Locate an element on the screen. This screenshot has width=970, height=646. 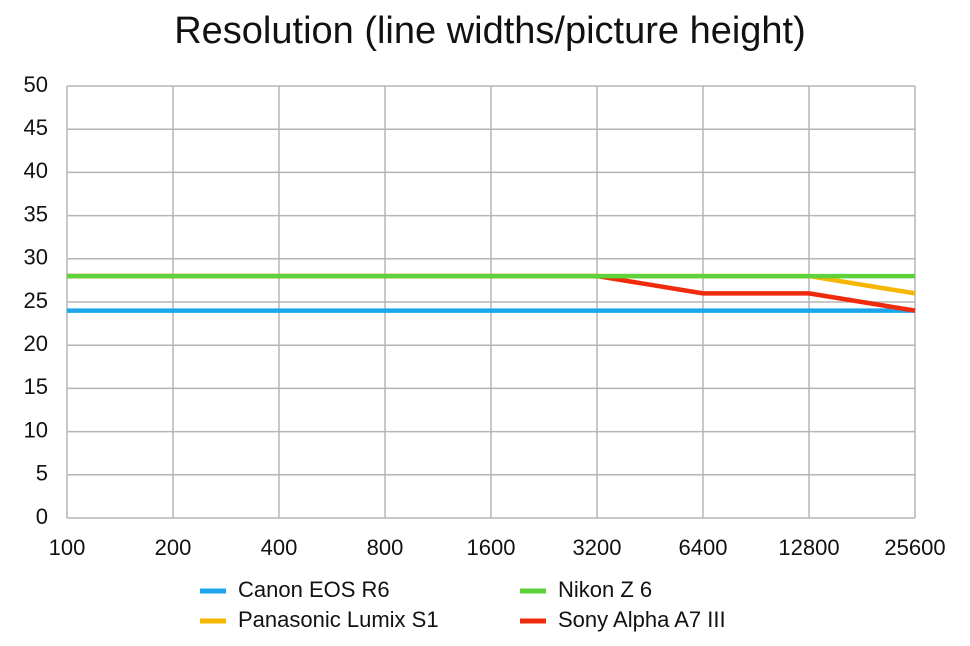
x-tick-label: 25600 is located at coordinates (914, 547).